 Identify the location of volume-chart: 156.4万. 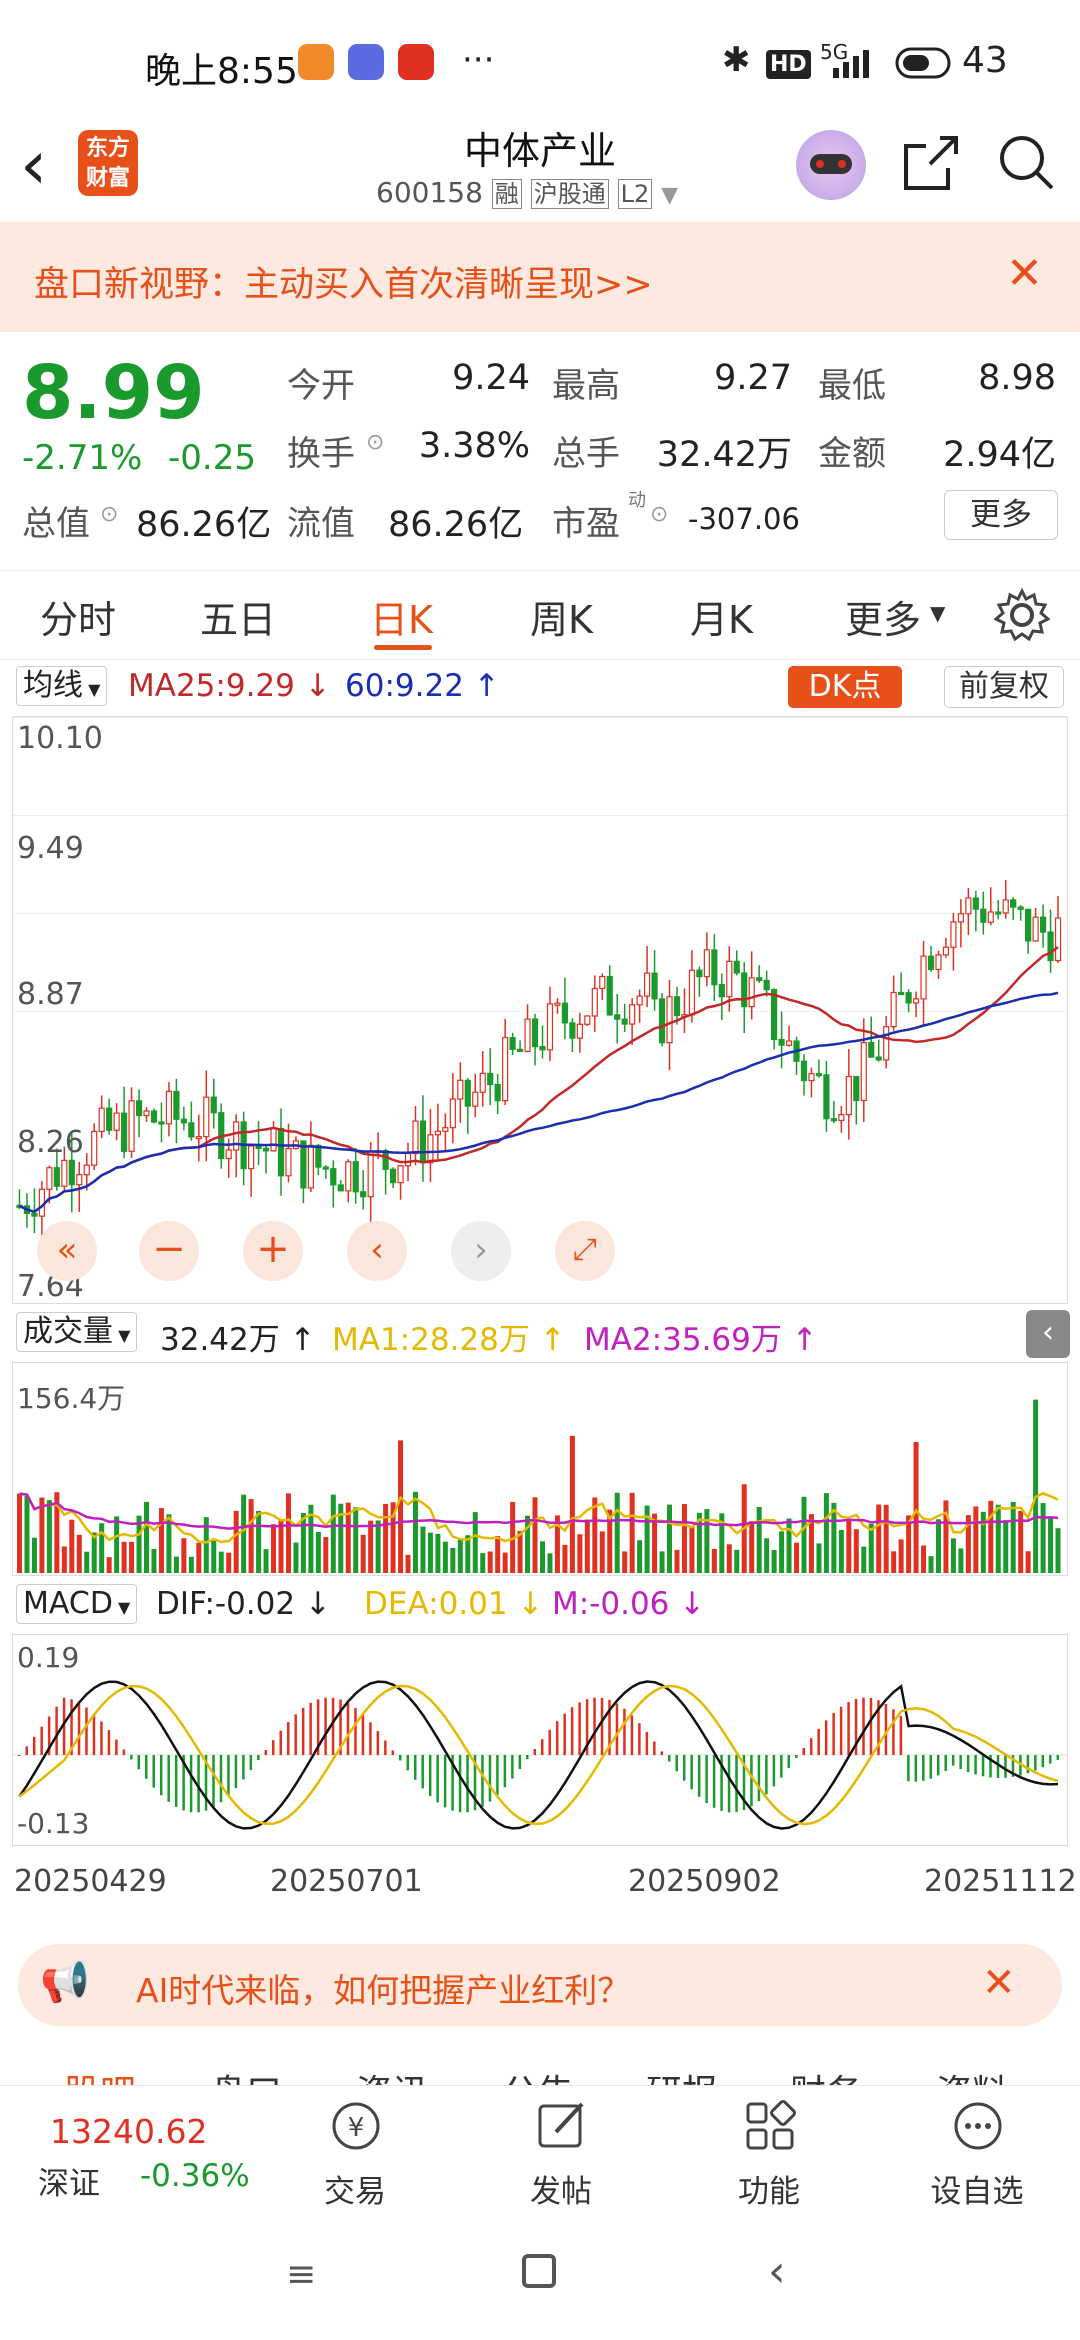
(540, 1469).